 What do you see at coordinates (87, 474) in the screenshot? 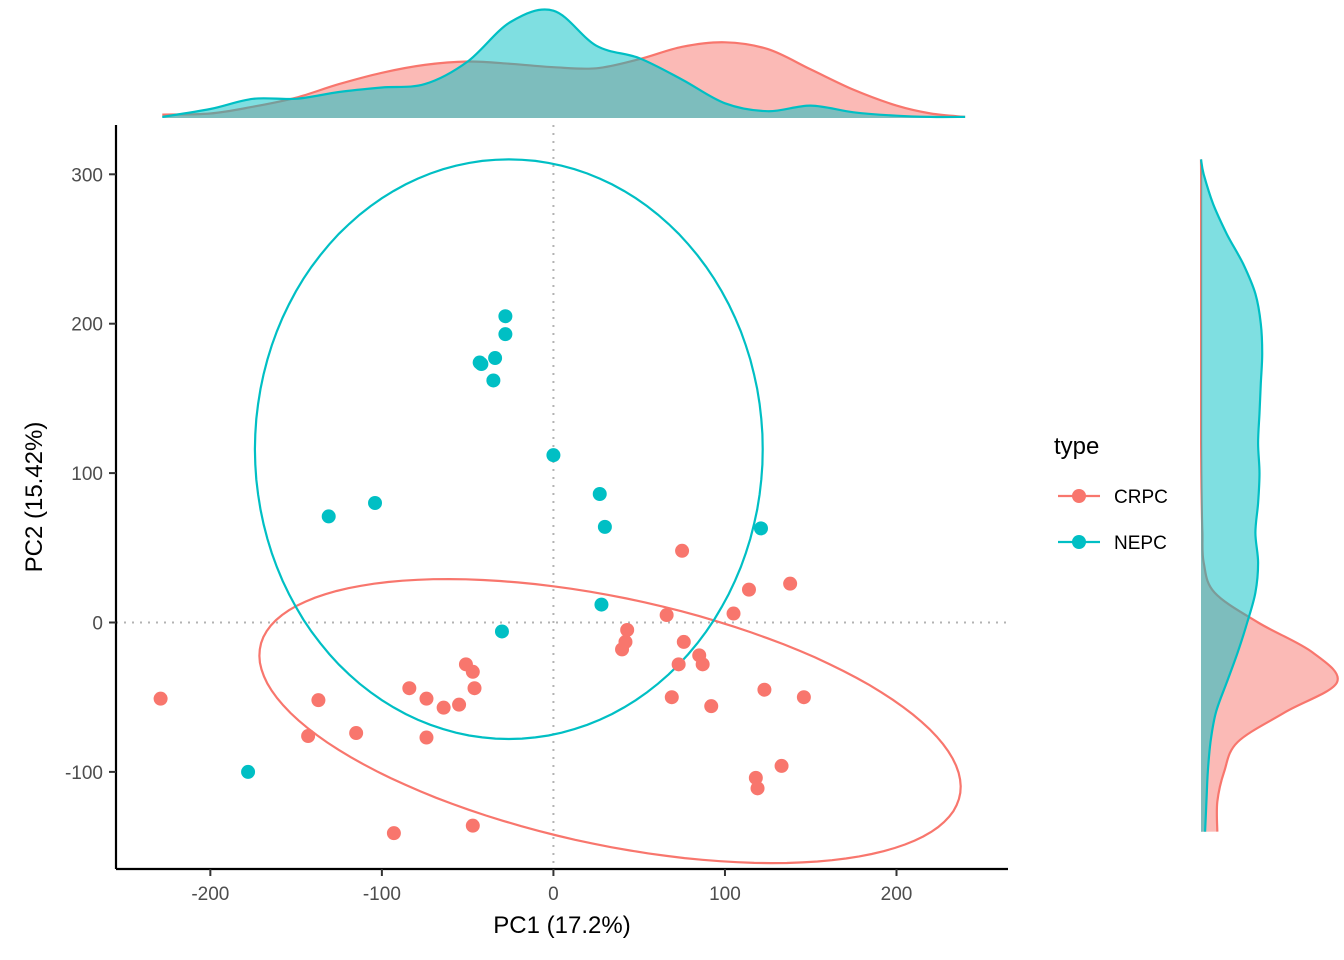
I see `y-tick-label: 100` at bounding box center [87, 474].